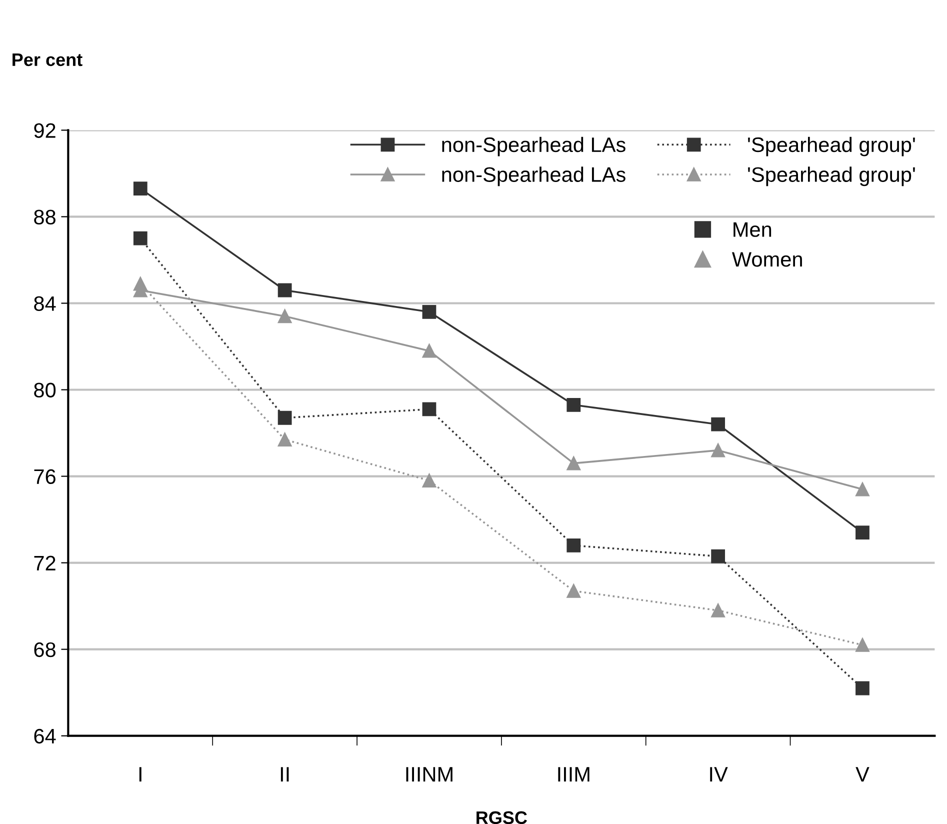 This screenshot has width=947, height=824. What do you see at coordinates (502, 817) in the screenshot?
I see `x-axis-title: RGSC` at bounding box center [502, 817].